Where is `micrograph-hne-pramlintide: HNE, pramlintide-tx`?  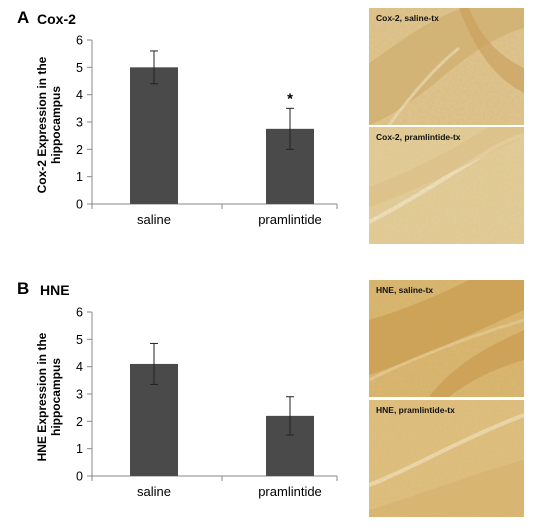
micrograph-hne-pramlintide: HNE, pramlintide-tx is located at coordinates (446, 458).